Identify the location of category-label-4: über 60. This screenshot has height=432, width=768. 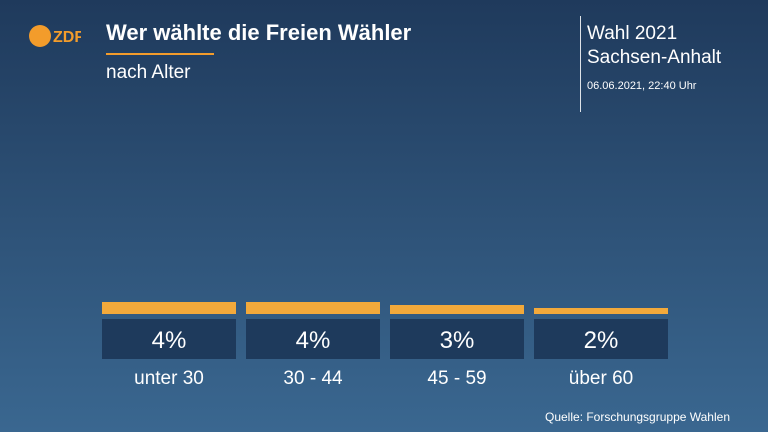
(601, 378).